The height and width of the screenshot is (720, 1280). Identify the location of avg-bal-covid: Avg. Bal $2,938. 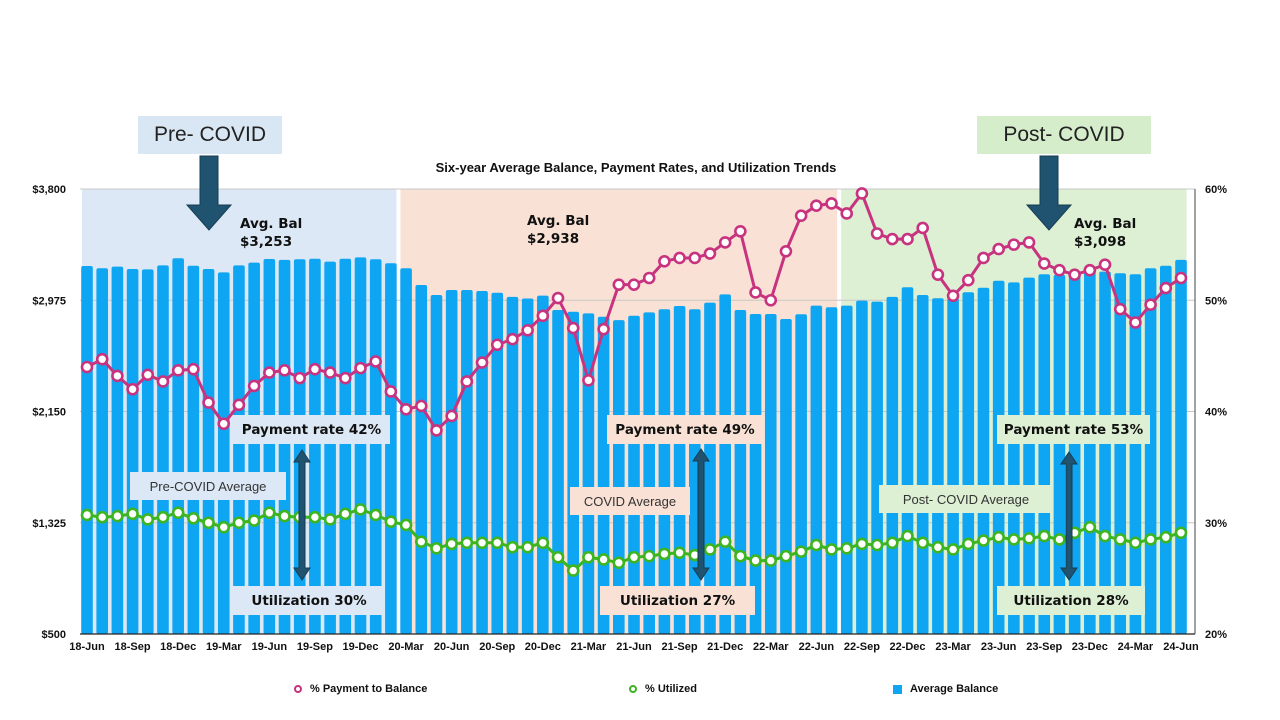
(558, 230).